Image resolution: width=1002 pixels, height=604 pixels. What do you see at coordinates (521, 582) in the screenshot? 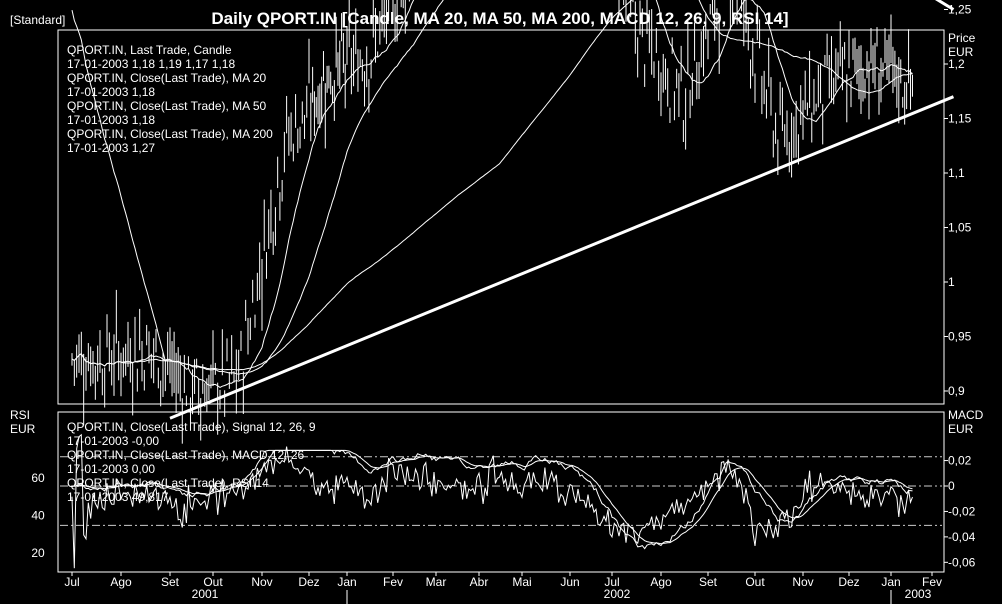
I see `month-label: Mai` at bounding box center [521, 582].